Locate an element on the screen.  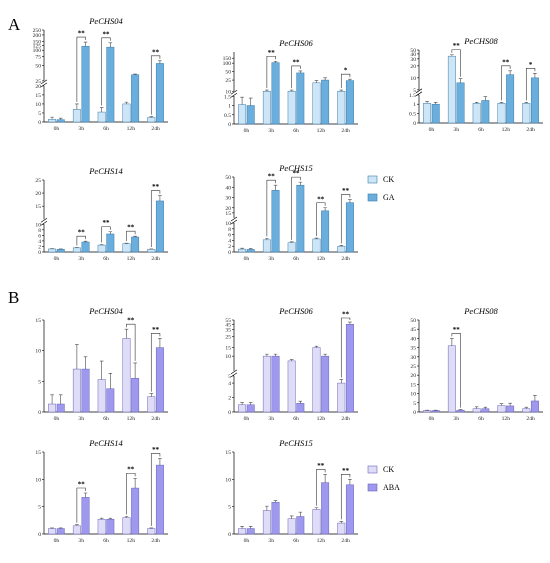
y-tick-label: 55 is located at coordinates (228, 321).